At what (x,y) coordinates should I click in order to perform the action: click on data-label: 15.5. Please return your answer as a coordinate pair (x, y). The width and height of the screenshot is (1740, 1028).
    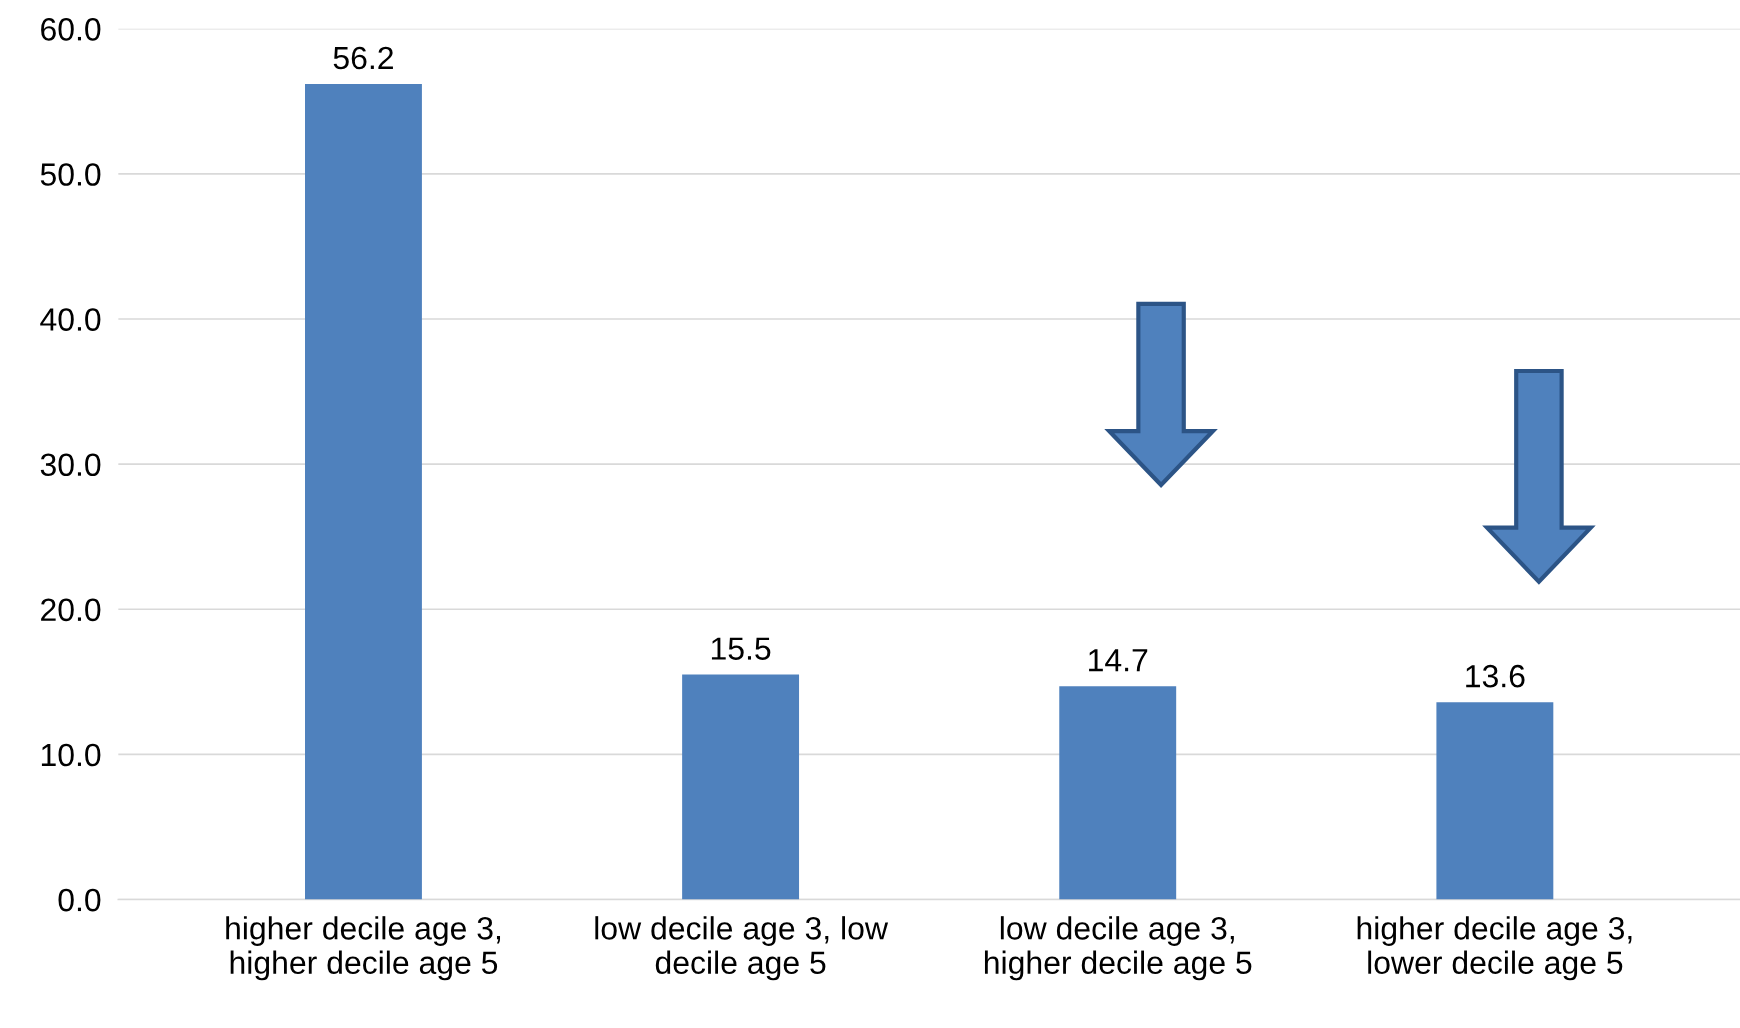
    Looking at the image, I should click on (741, 648).